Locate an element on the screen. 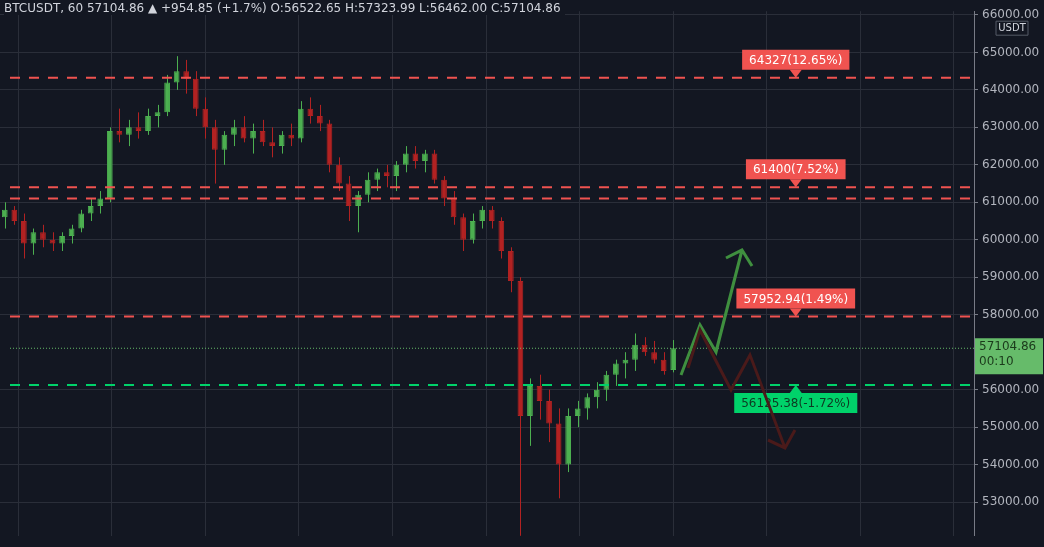  y-tick-label: 64000.00 is located at coordinates (1011, 89).